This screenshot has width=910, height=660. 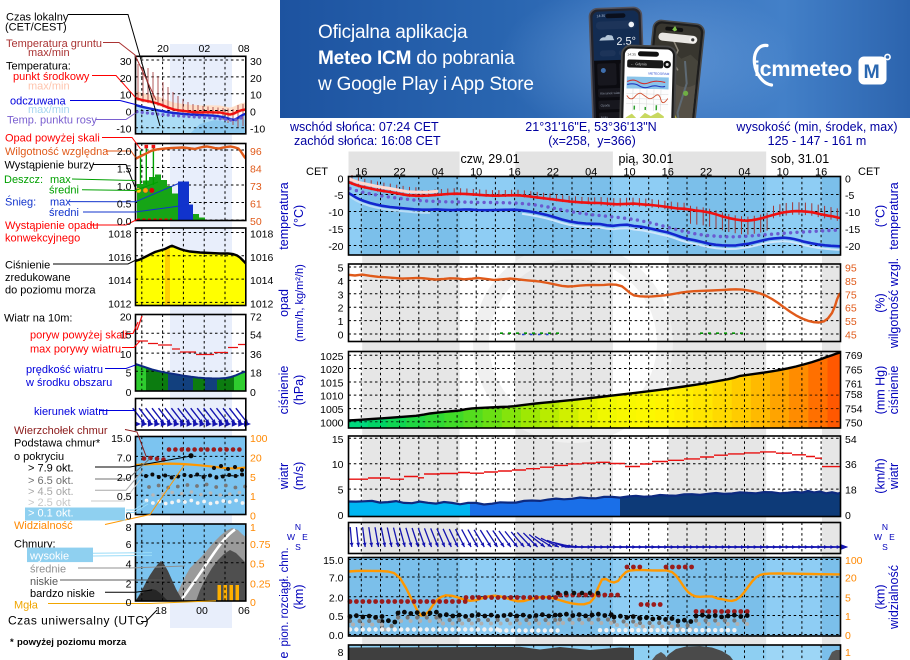 What do you see at coordinates (202, 611) in the screenshot?
I see `svg-text: 00` at bounding box center [202, 611].